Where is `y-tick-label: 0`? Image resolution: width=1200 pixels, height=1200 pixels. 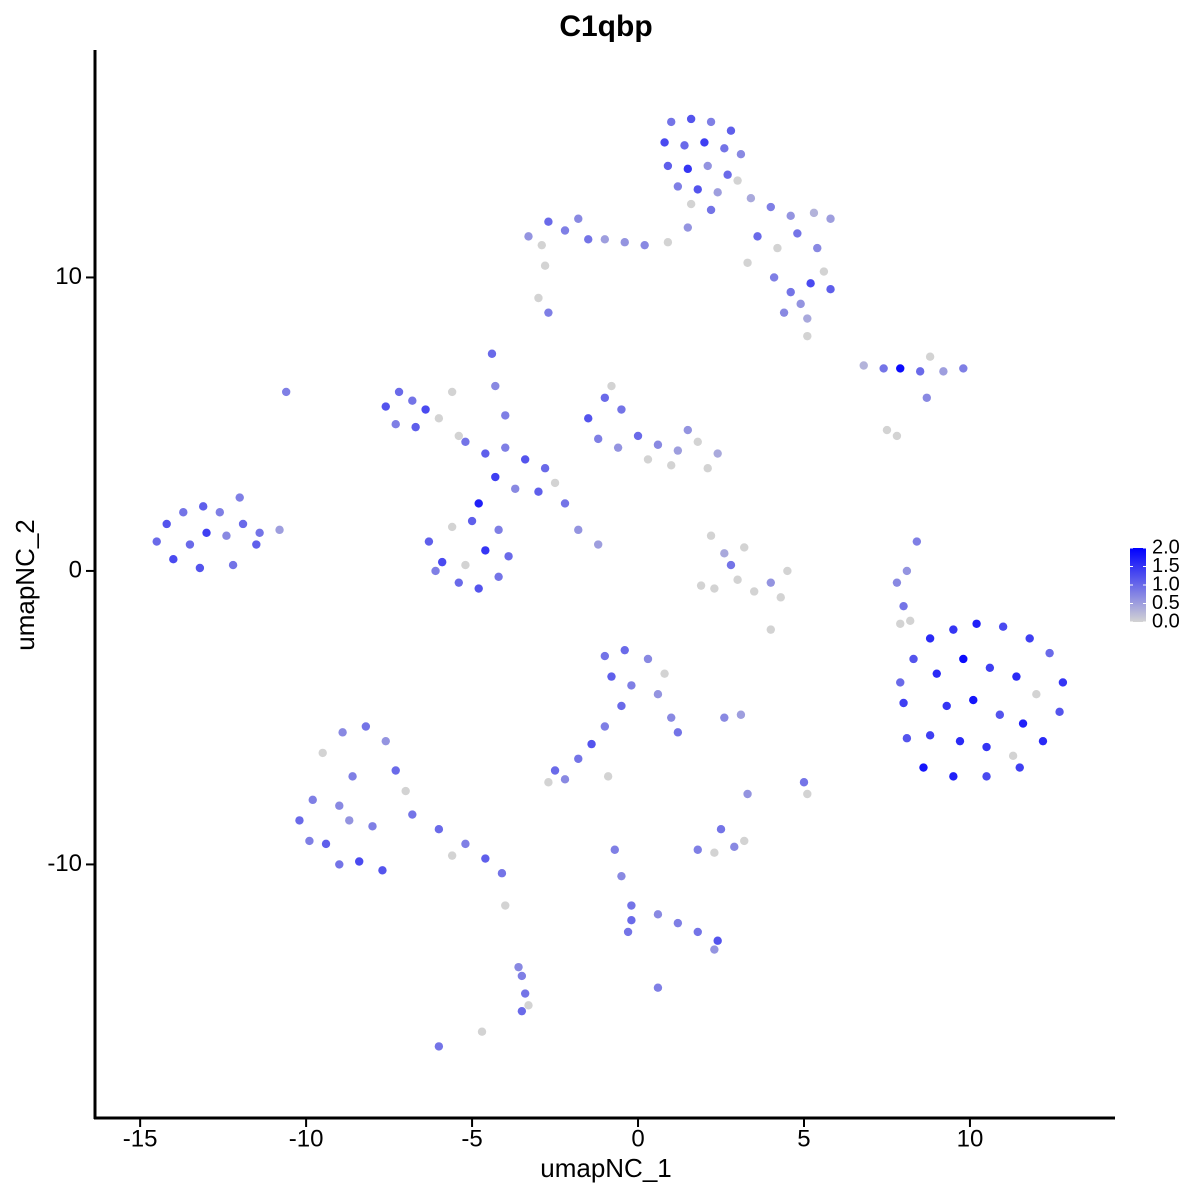 y-tick-label: 0 is located at coordinates (75, 569).